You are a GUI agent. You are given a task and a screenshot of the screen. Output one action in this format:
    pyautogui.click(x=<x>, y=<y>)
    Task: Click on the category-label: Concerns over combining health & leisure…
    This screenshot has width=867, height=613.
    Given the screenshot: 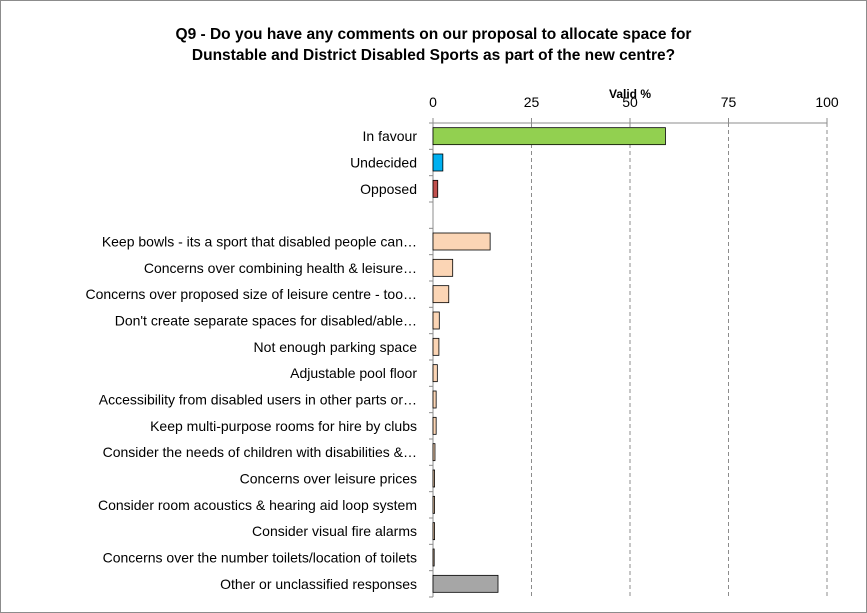 What is the action you would take?
    pyautogui.click(x=280, y=268)
    